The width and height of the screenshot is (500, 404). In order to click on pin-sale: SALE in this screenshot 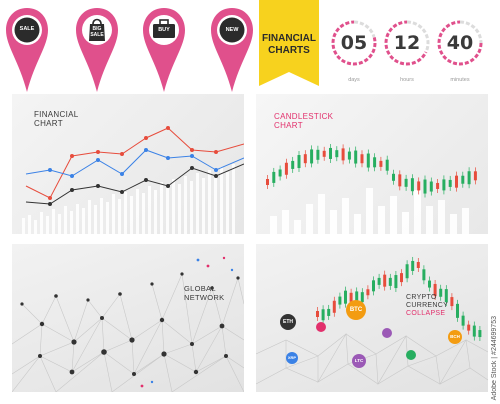, I will do `click(27, 50)`.